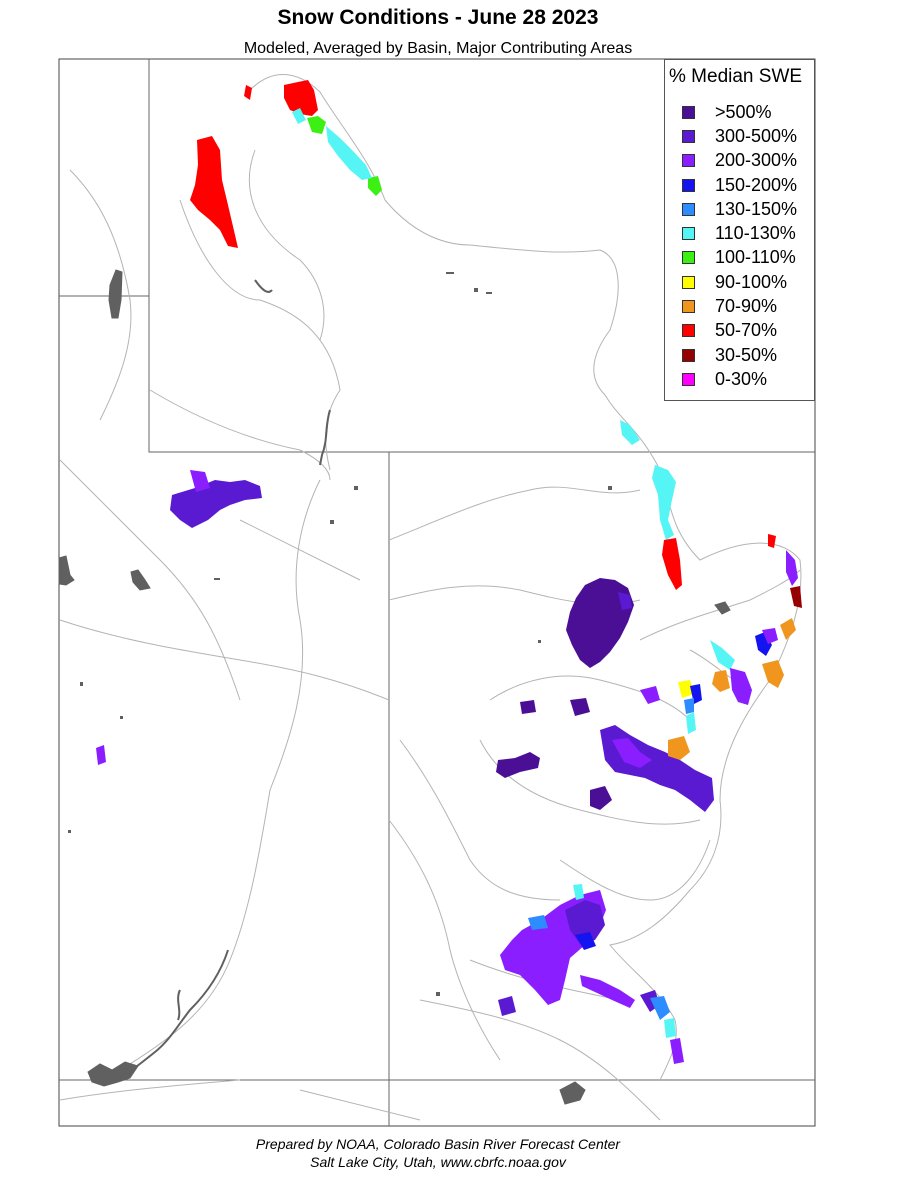 Image resolution: width=900 pixels, height=1200 pixels. I want to click on legend-label: 110-130%, so click(755, 233).